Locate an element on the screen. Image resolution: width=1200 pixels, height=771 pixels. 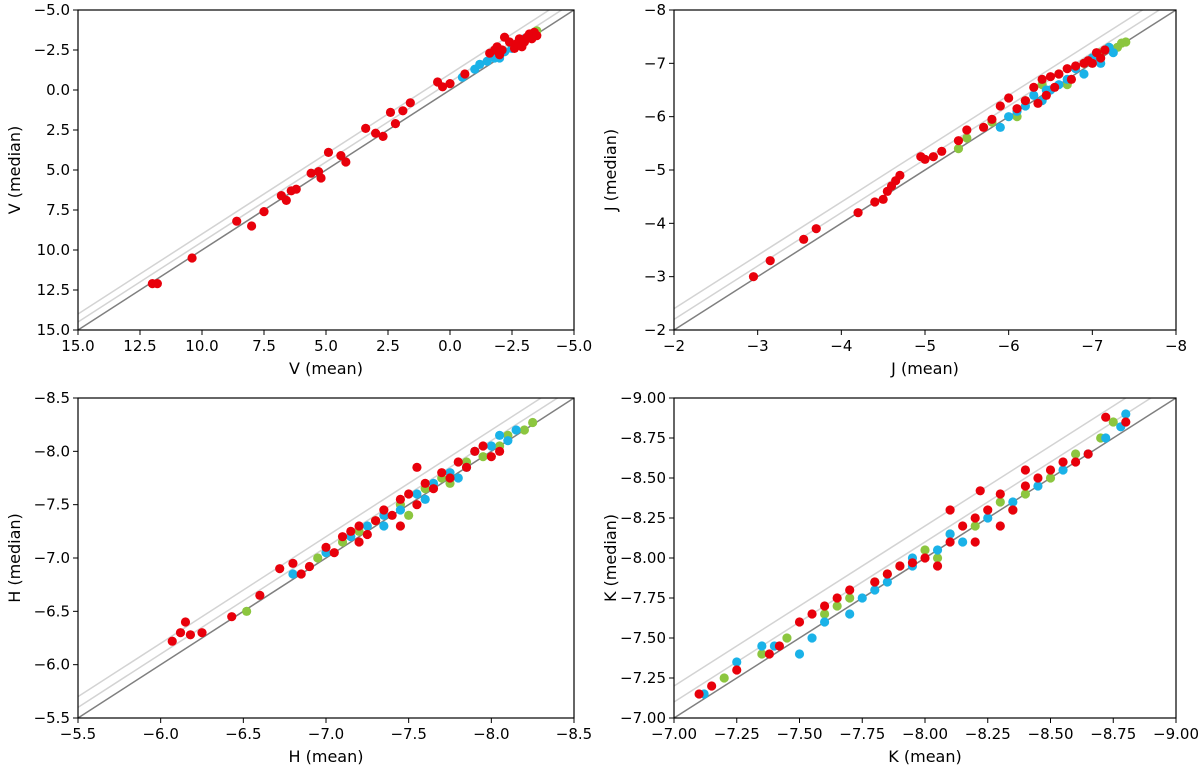
xtick-label-v-1: 12.5 is located at coordinates (139, 346).